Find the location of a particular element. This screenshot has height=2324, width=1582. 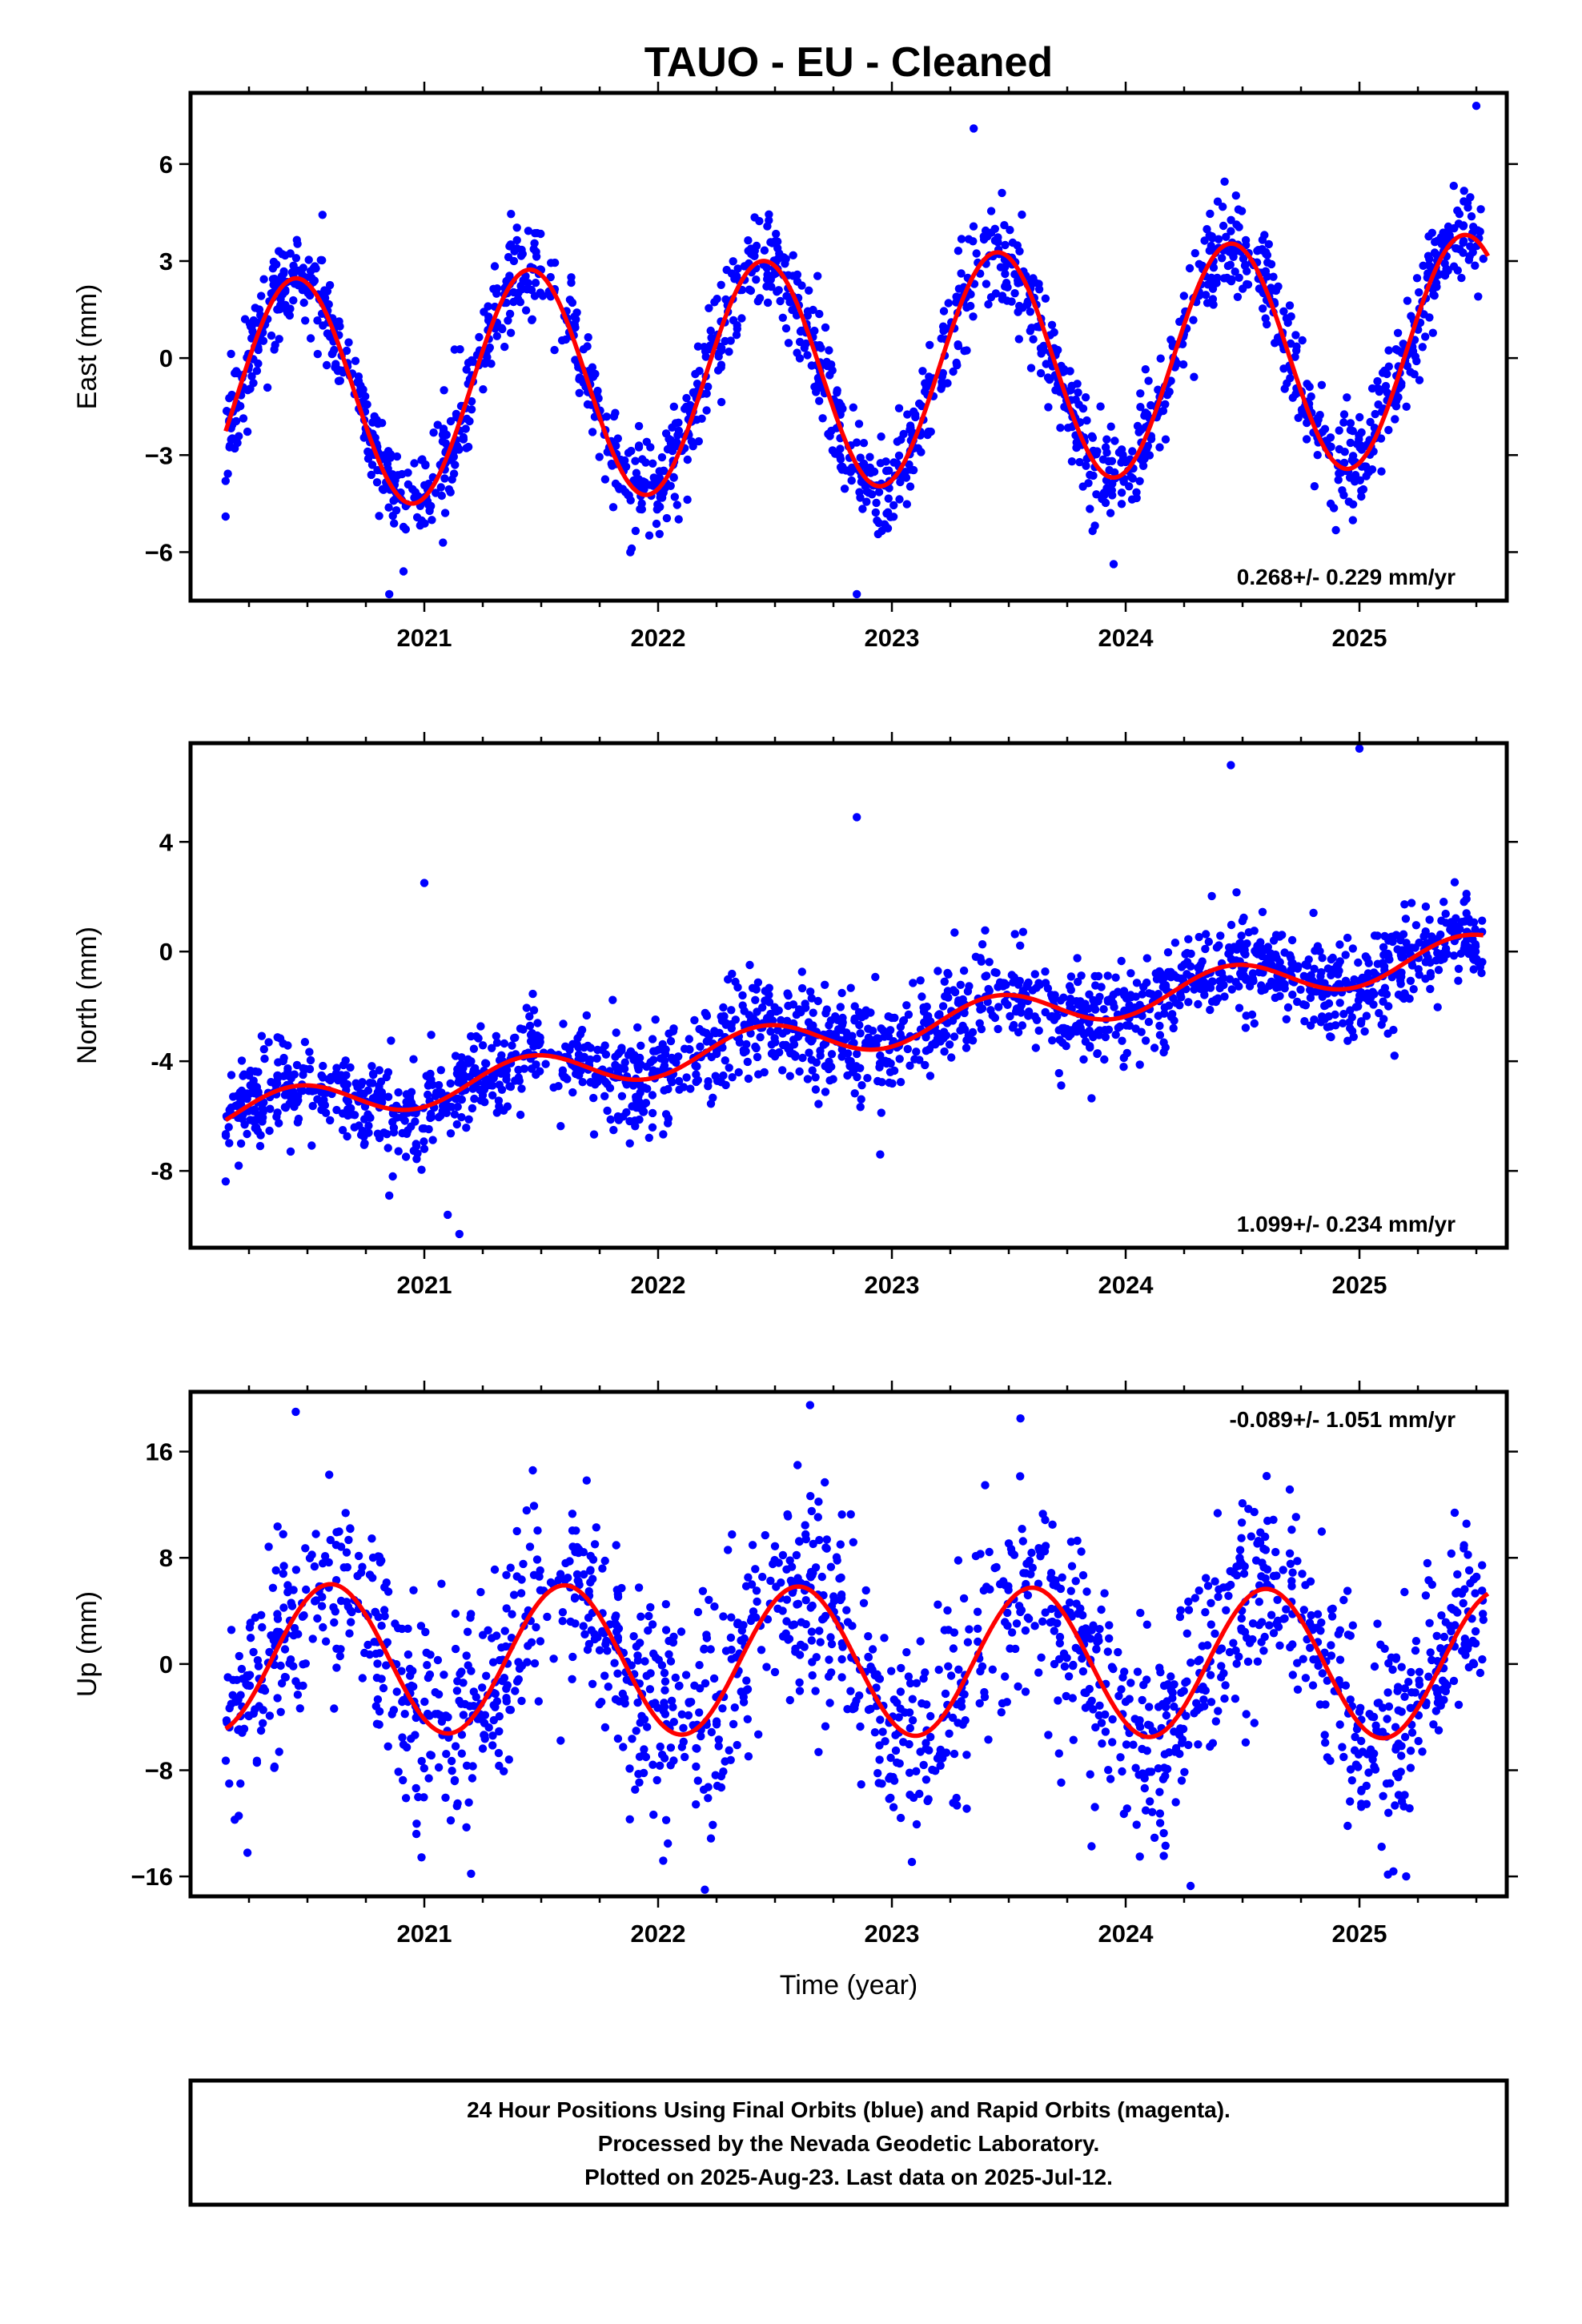

y-tick-label: 6 is located at coordinates (166, 165).